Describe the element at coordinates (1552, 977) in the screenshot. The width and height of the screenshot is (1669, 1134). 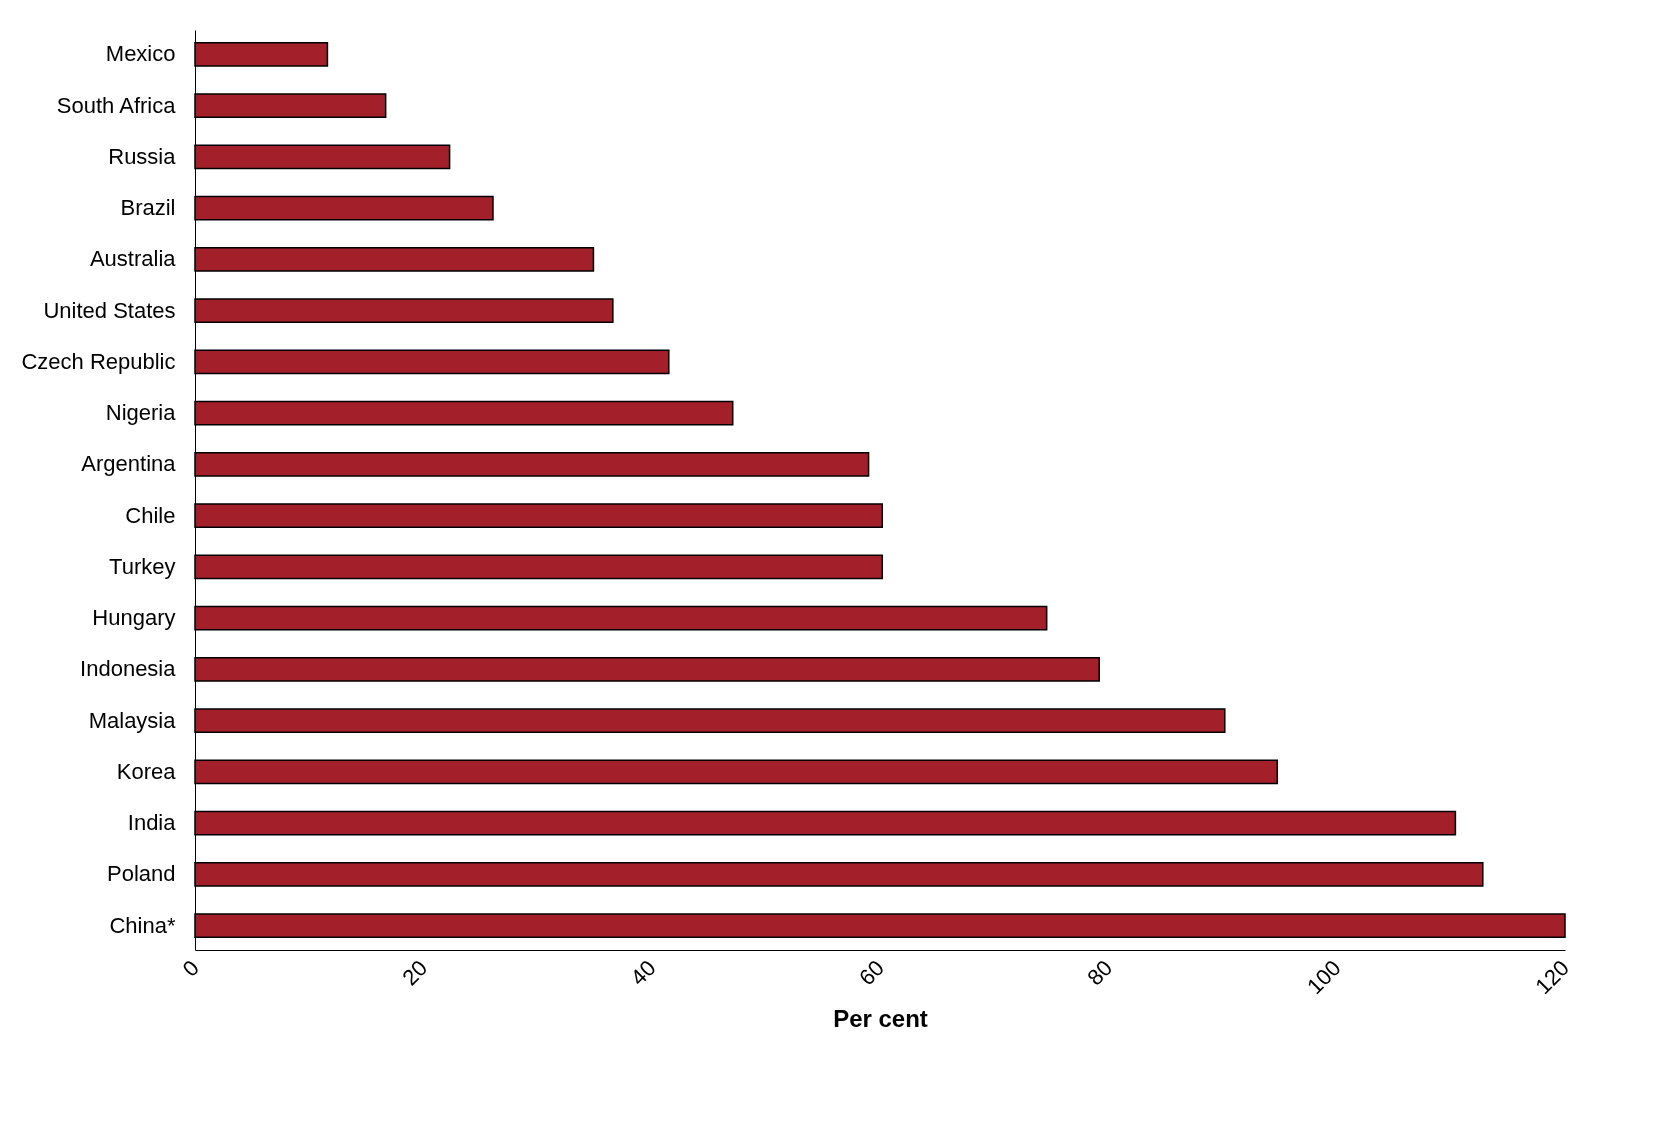
I see `x-tick-label: 120` at that location.